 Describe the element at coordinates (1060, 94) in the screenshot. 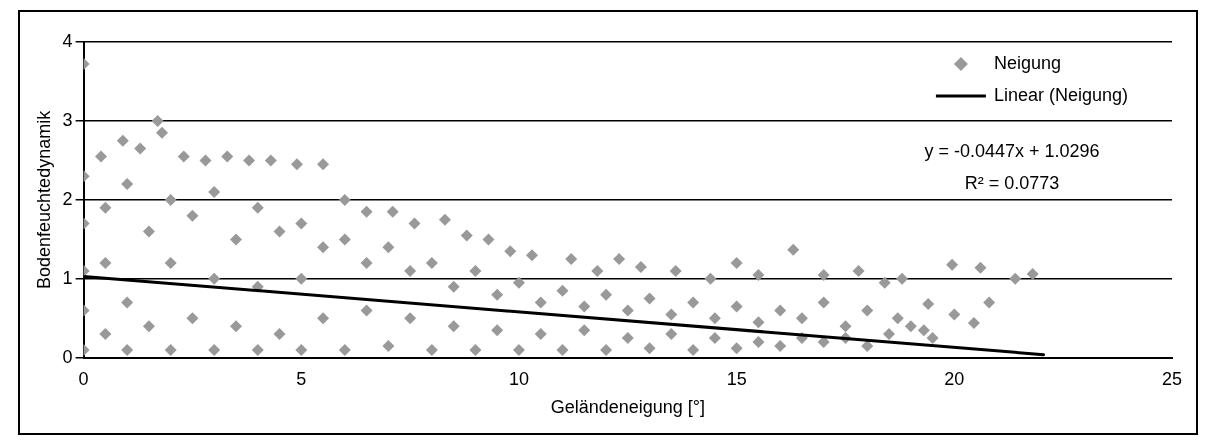

I see `legend-label: Linear (Neigung)` at that location.